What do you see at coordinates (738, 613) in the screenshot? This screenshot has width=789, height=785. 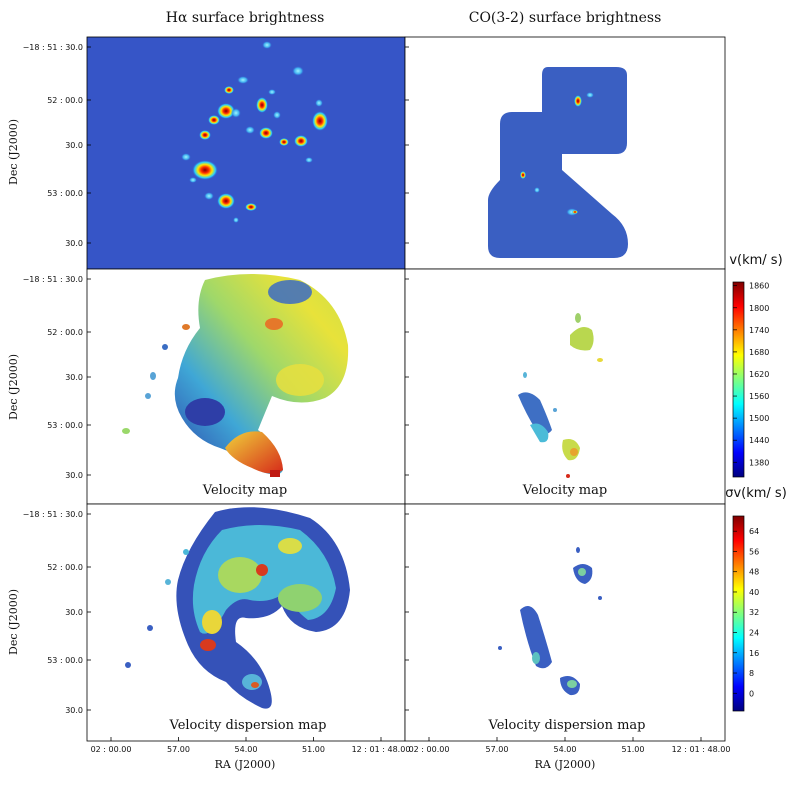 I see `dispersion-colorbar` at bounding box center [738, 613].